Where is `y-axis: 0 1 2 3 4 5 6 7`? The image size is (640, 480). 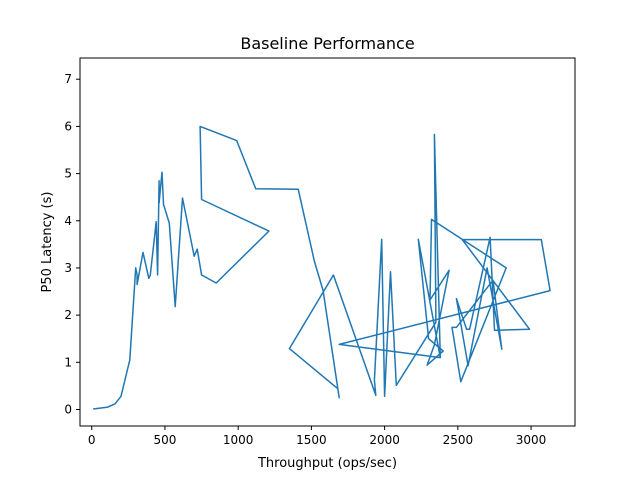 y-axis: 0 1 2 3 4 5 6 7 is located at coordinates (72, 244).